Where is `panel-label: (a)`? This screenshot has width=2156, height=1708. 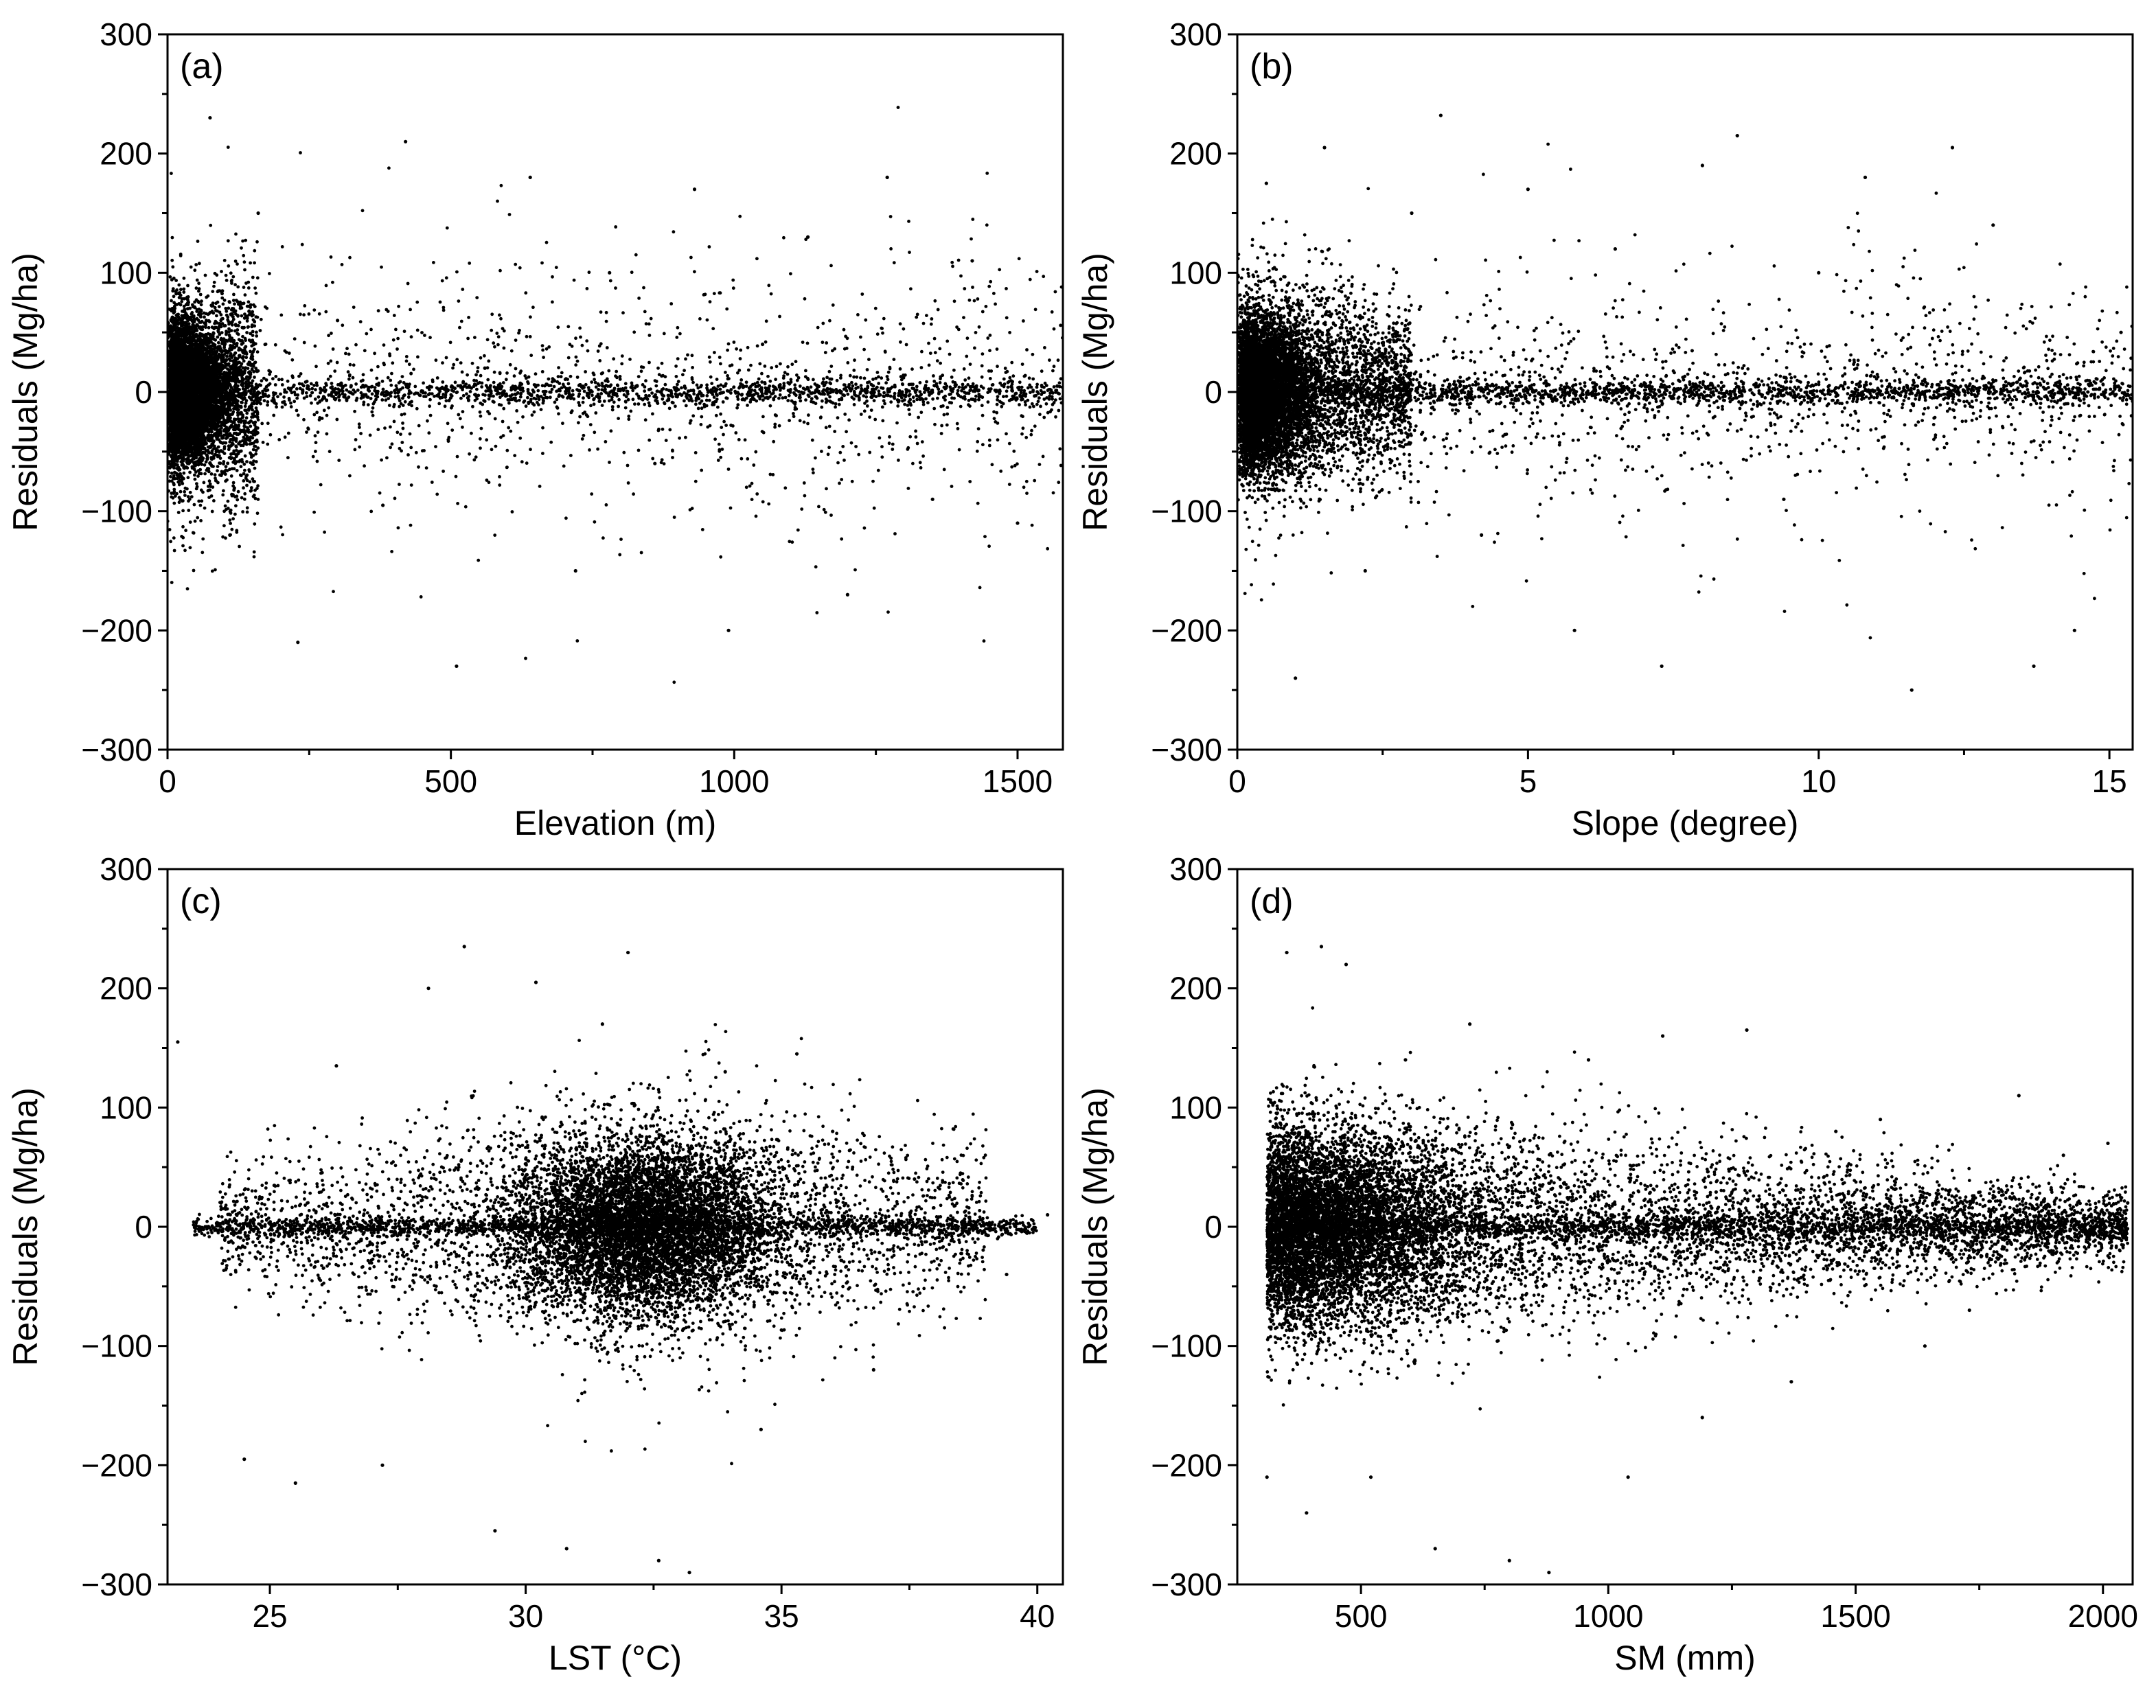
panel-label: (a) is located at coordinates (202, 66).